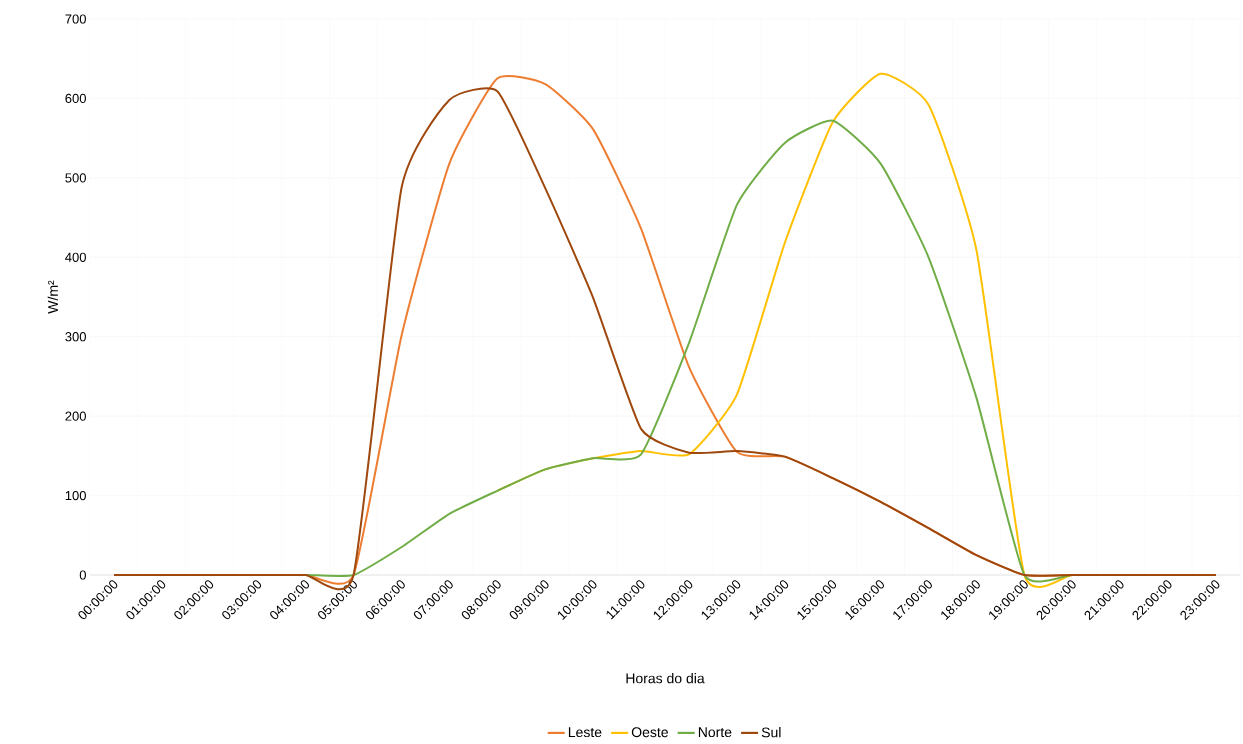 This screenshot has height=744, width=1243. Describe the element at coordinates (75, 19) in the screenshot. I see `y-tick-label: 700` at that location.